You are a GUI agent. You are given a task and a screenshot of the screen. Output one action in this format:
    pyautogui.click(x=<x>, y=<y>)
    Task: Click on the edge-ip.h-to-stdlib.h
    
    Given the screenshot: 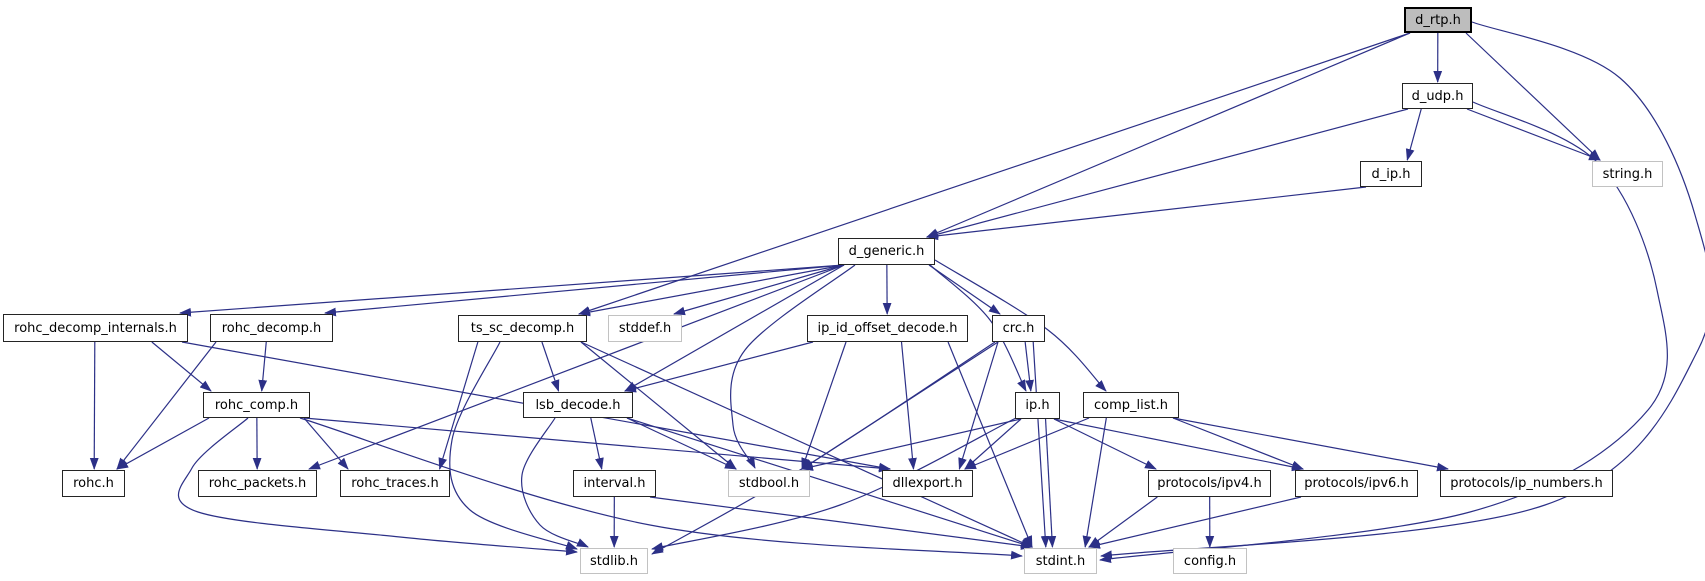 What is the action you would take?
    pyautogui.click(x=834, y=484)
    